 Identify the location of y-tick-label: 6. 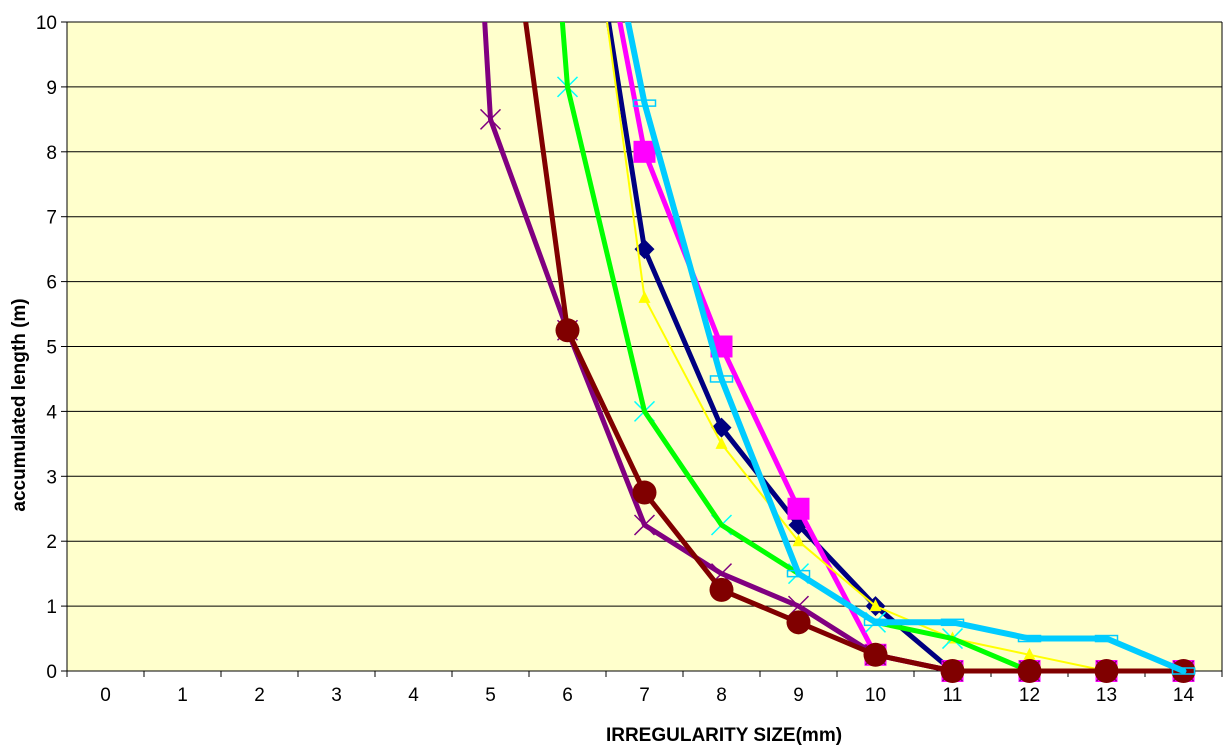
(51, 283).